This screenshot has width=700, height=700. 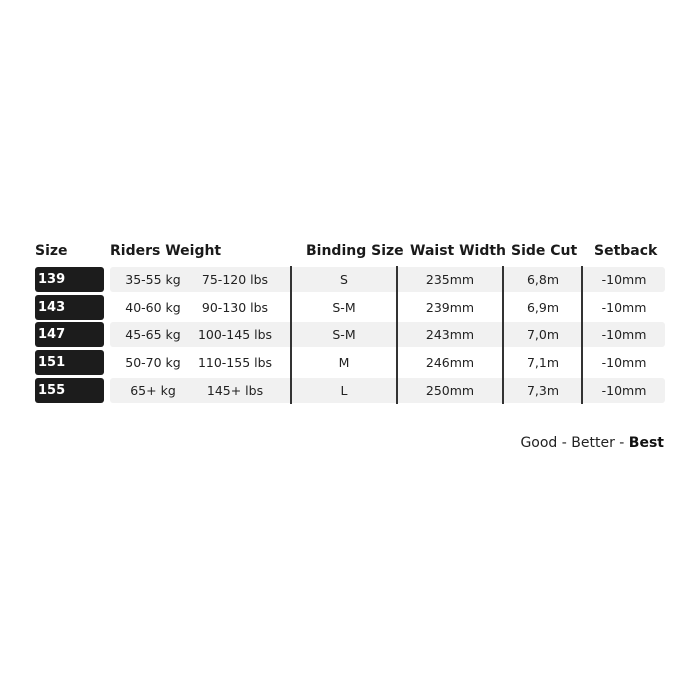 What do you see at coordinates (69, 363) in the screenshot?
I see `size-badge: 151` at bounding box center [69, 363].